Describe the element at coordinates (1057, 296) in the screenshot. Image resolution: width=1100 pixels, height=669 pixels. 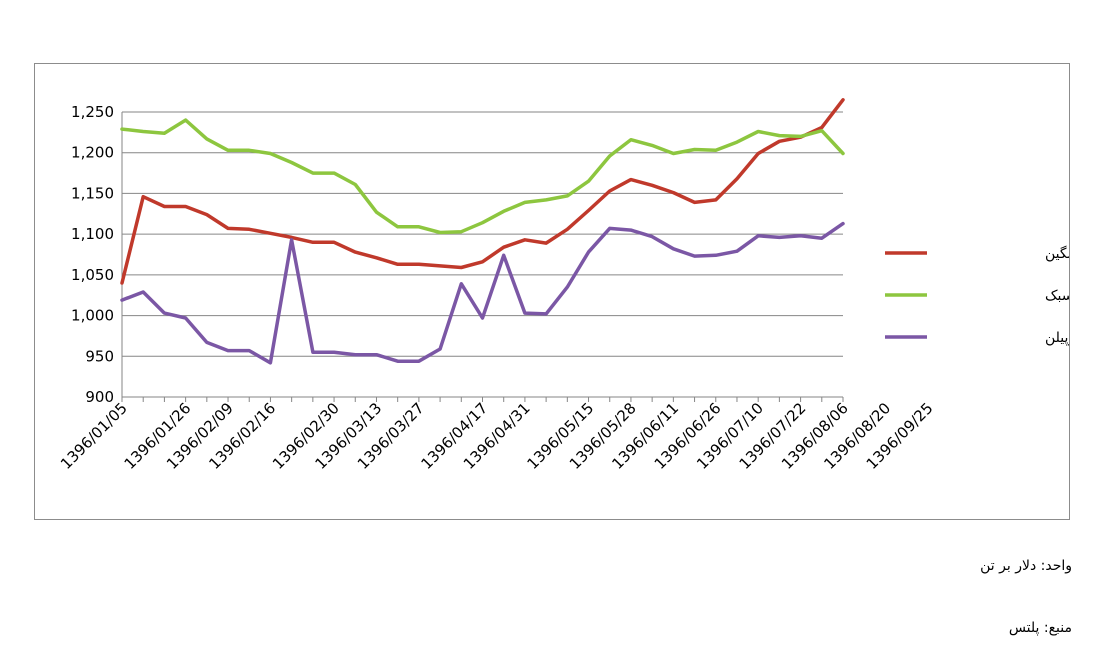
I see `legend-label: پلی اتیلن سبک` at that location.